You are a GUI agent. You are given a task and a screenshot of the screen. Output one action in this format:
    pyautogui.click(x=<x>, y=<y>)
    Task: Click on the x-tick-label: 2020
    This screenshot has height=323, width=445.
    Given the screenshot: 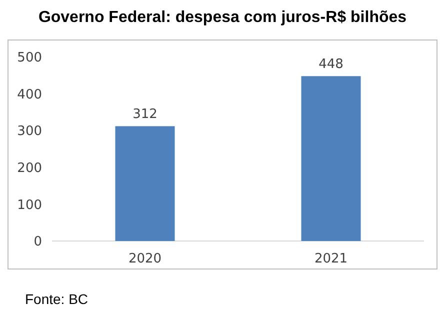 What is the action you would take?
    pyautogui.click(x=145, y=259)
    